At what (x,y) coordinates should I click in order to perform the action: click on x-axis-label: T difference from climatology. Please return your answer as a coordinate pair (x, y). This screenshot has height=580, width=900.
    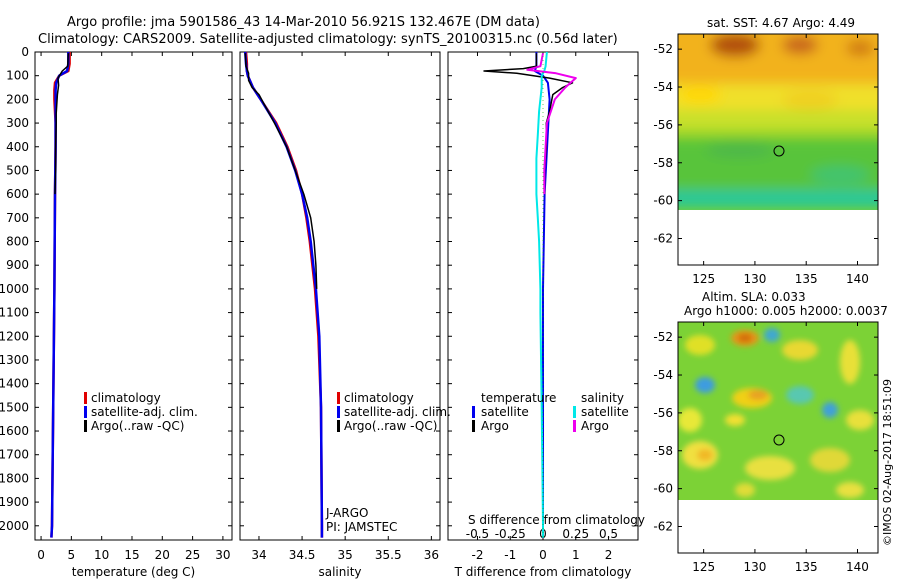
    Looking at the image, I should click on (543, 572).